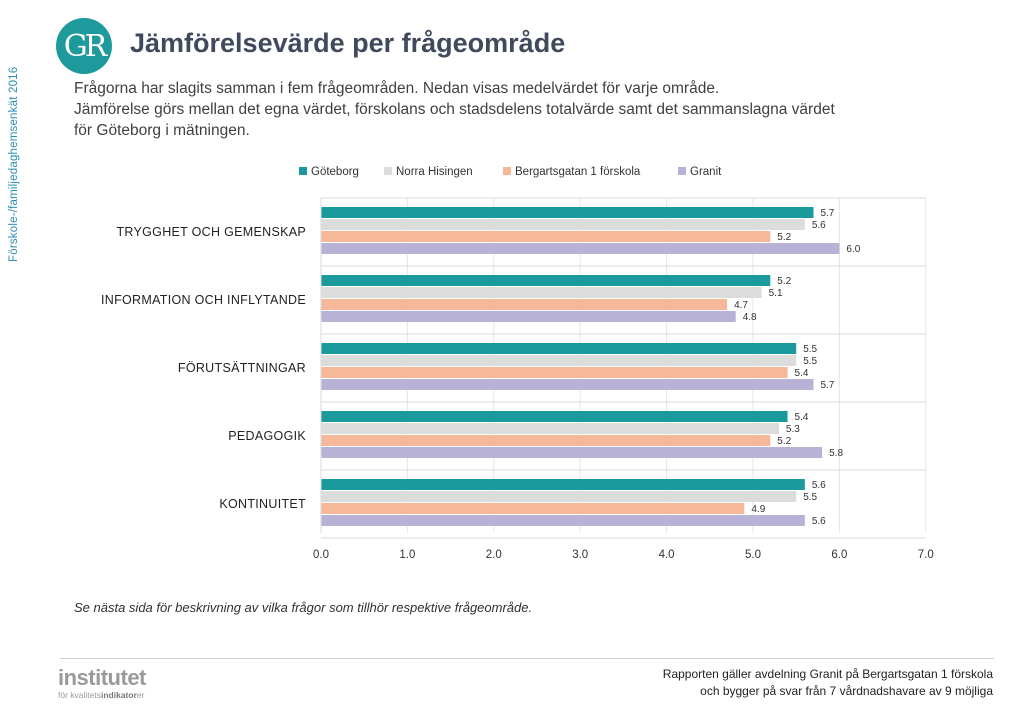 The height and width of the screenshot is (709, 1024). I want to click on gr-logo: GR, so click(84, 46).